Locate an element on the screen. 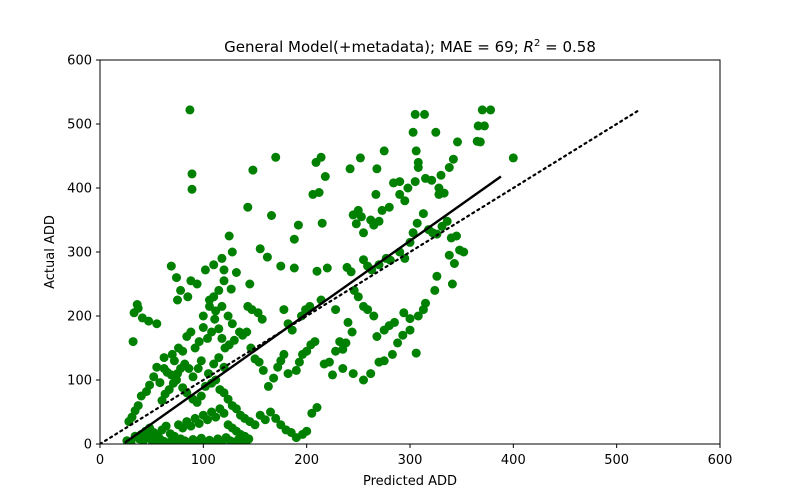 The width and height of the screenshot is (800, 500). x-tick-label: 400 is located at coordinates (513, 460).